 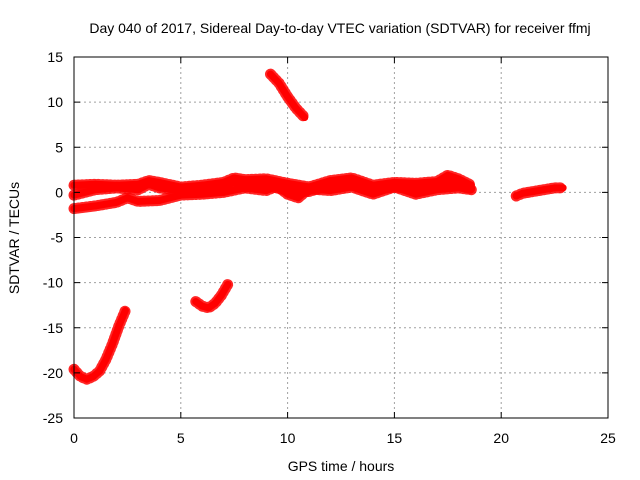 I want to click on y-tick-labels: 15 10 5 0 -5 -10 -15 -20 -25, so click(x=53, y=237).